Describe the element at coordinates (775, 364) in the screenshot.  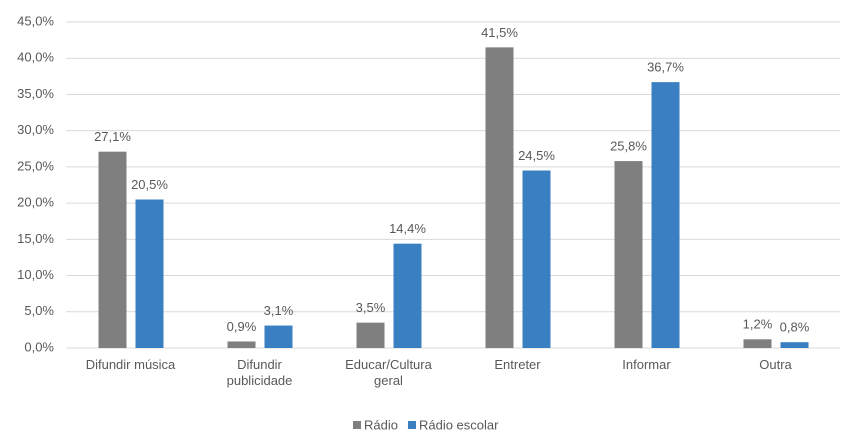
I see `x-tick-label: Outra` at that location.